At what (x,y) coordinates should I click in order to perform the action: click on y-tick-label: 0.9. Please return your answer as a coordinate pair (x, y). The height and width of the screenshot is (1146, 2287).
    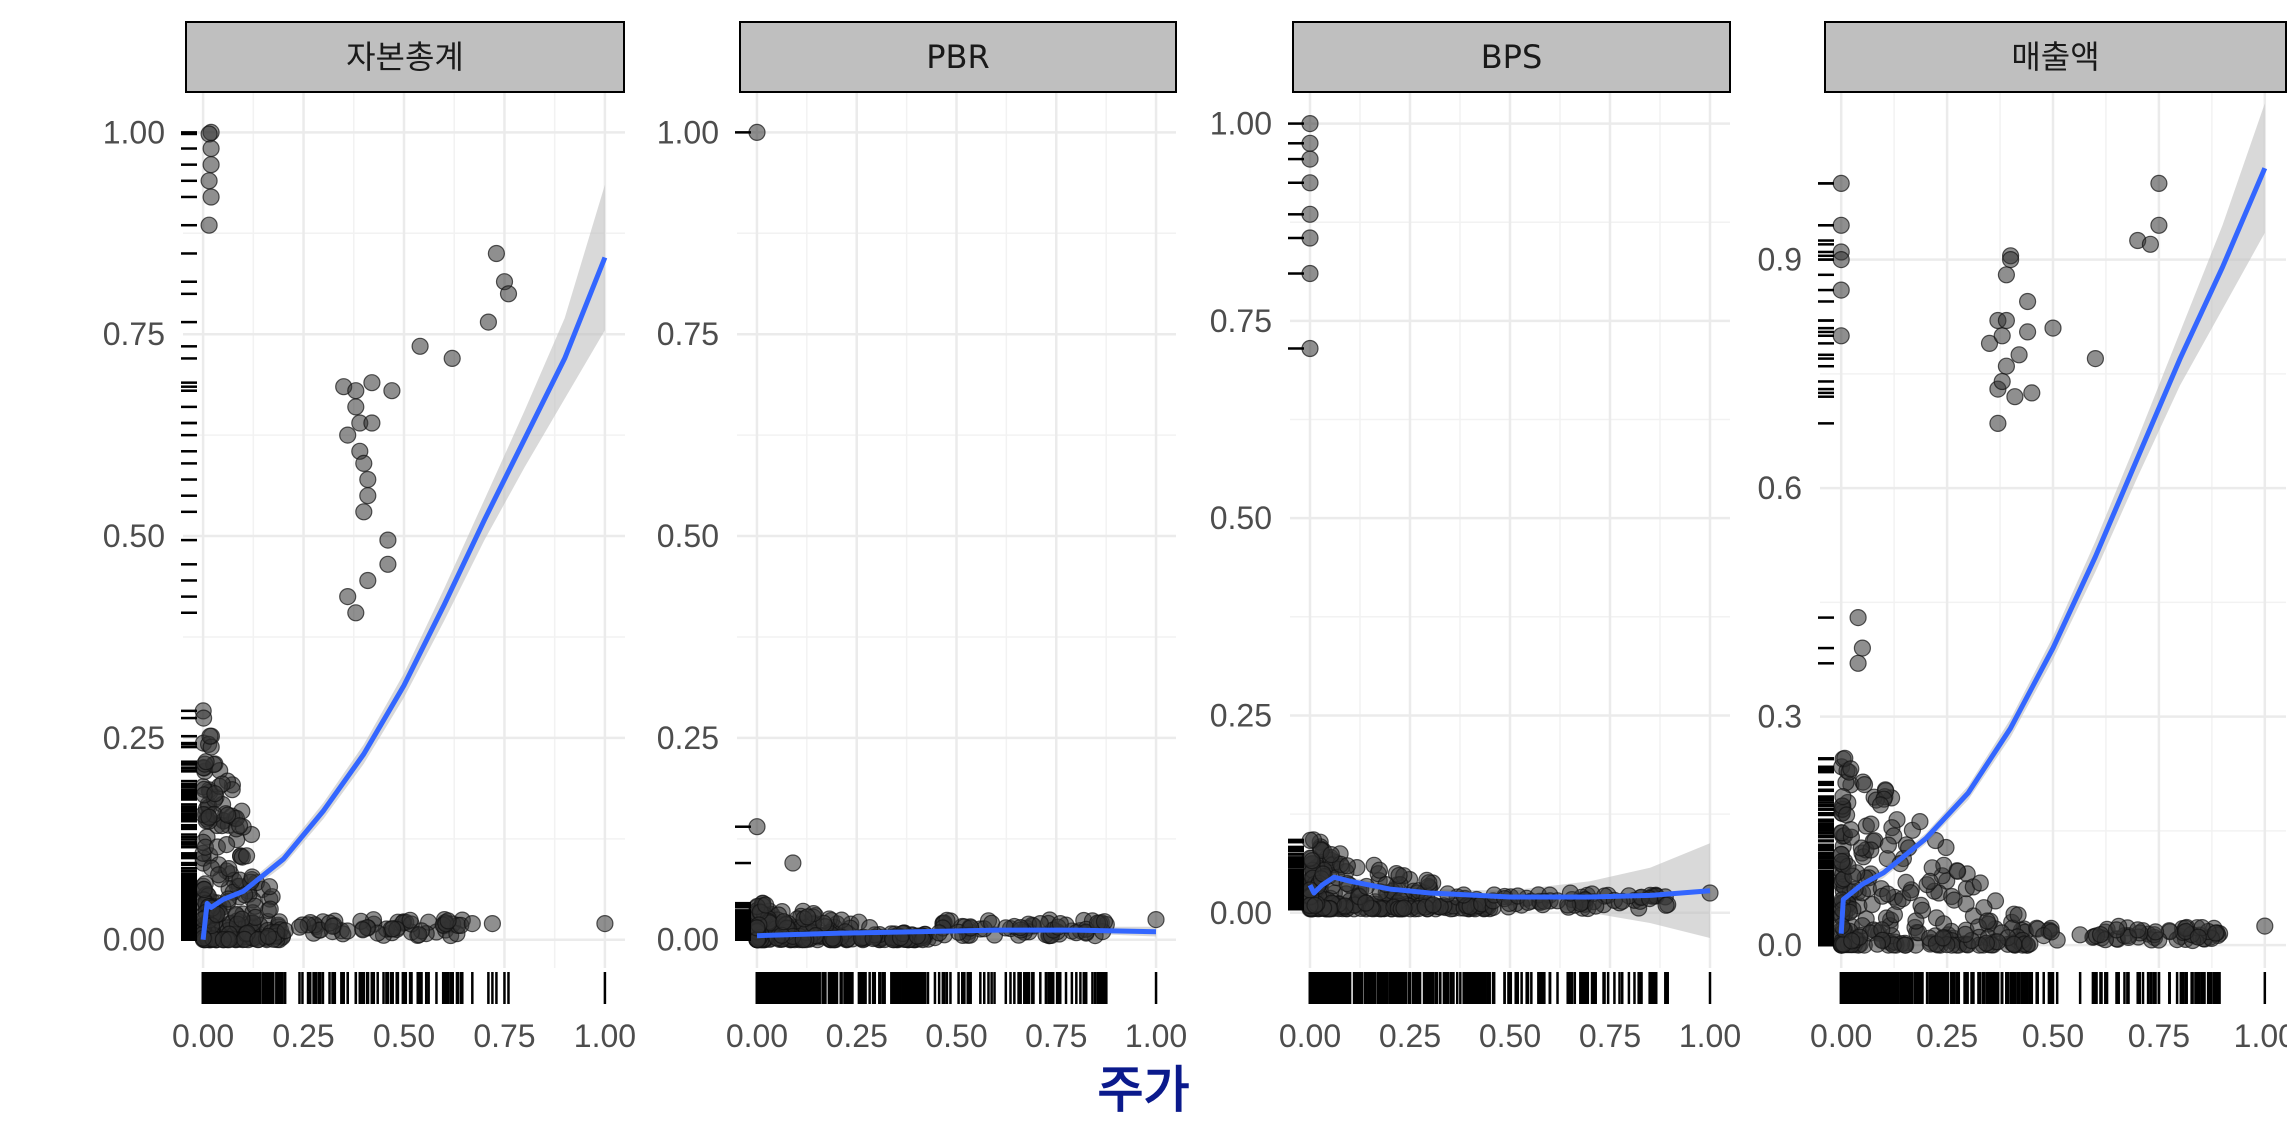
    Looking at the image, I should click on (1780, 260).